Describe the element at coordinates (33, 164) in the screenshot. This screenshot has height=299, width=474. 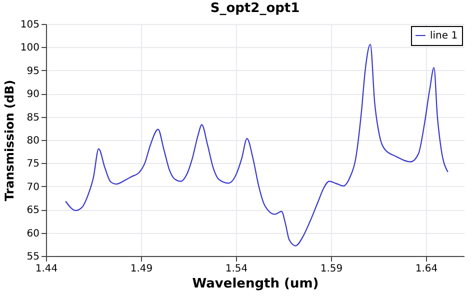
I see `y-tick-label: 75` at that location.